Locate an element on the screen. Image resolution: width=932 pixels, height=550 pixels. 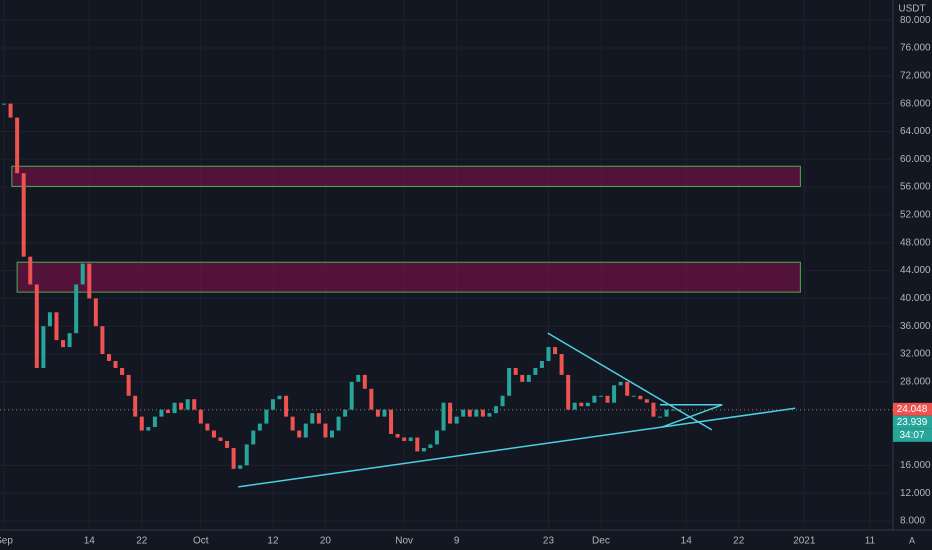
y-tick-label: 40.000 is located at coordinates (915, 298).